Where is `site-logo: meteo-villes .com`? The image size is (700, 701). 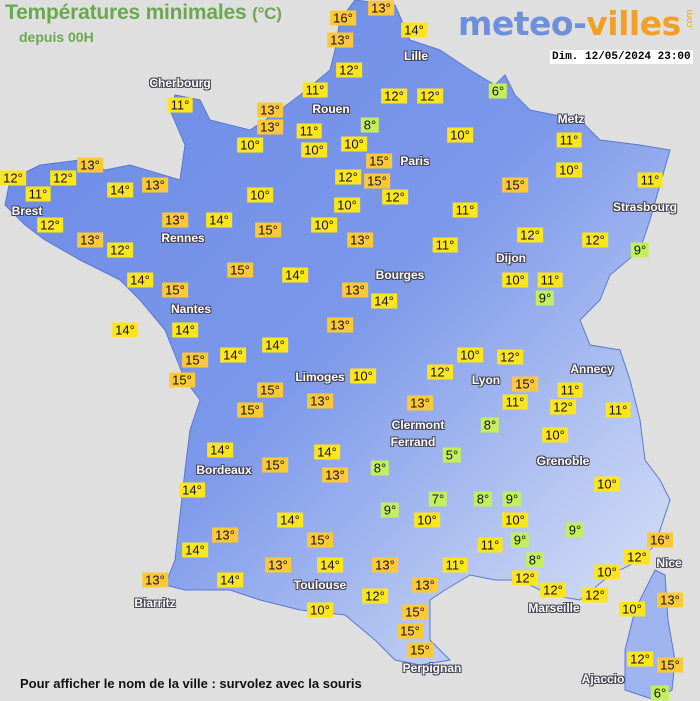 site-logo: meteo-villes .com is located at coordinates (576, 23).